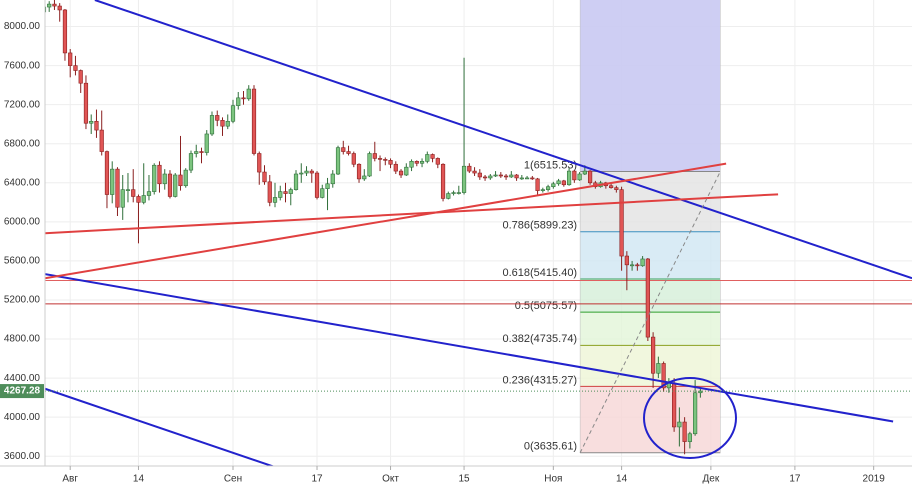 The height and width of the screenshot is (488, 912). Describe the element at coordinates (22, 65) in the screenshot. I see `y-tick-label: 7600.00` at that location.